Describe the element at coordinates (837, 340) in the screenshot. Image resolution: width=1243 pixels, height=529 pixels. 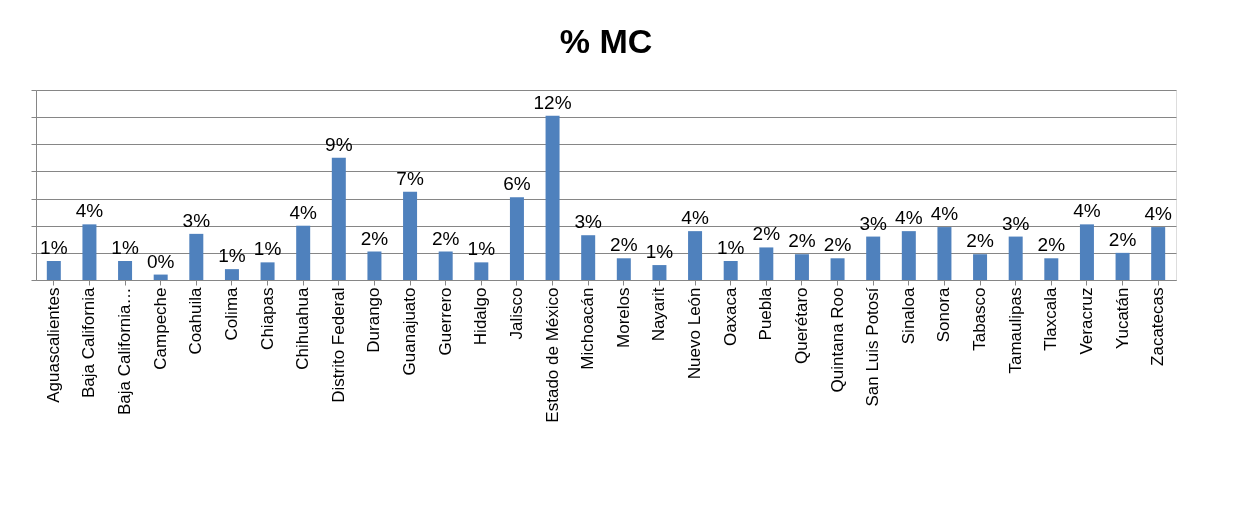
I see `x-tick-label: Quintana Roo` at that location.